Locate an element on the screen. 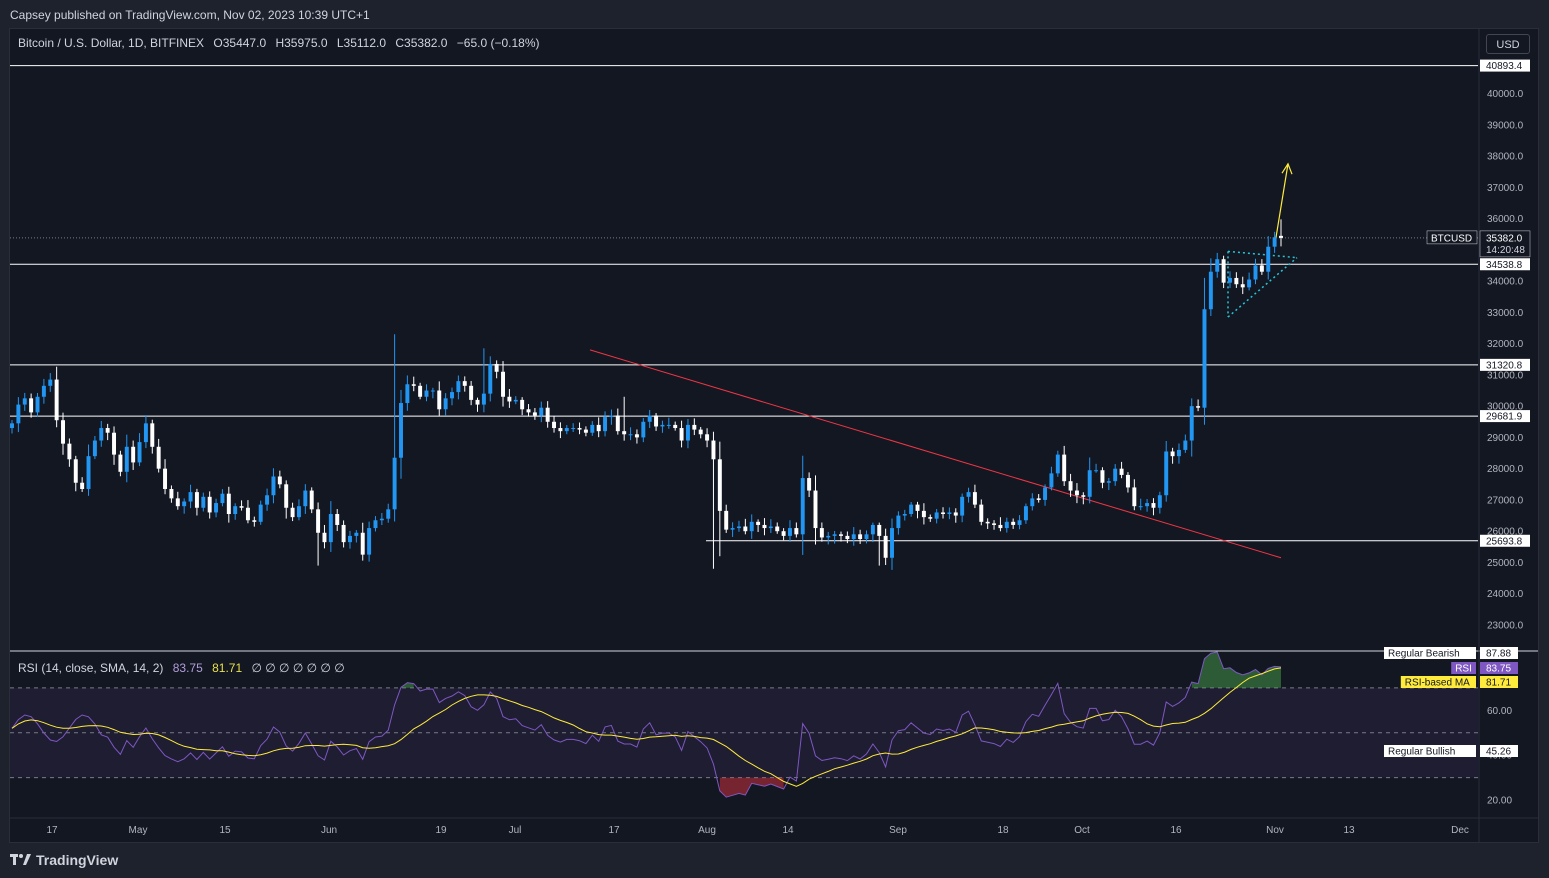 This screenshot has height=878, width=1549. currency-button: USD is located at coordinates (1508, 44).